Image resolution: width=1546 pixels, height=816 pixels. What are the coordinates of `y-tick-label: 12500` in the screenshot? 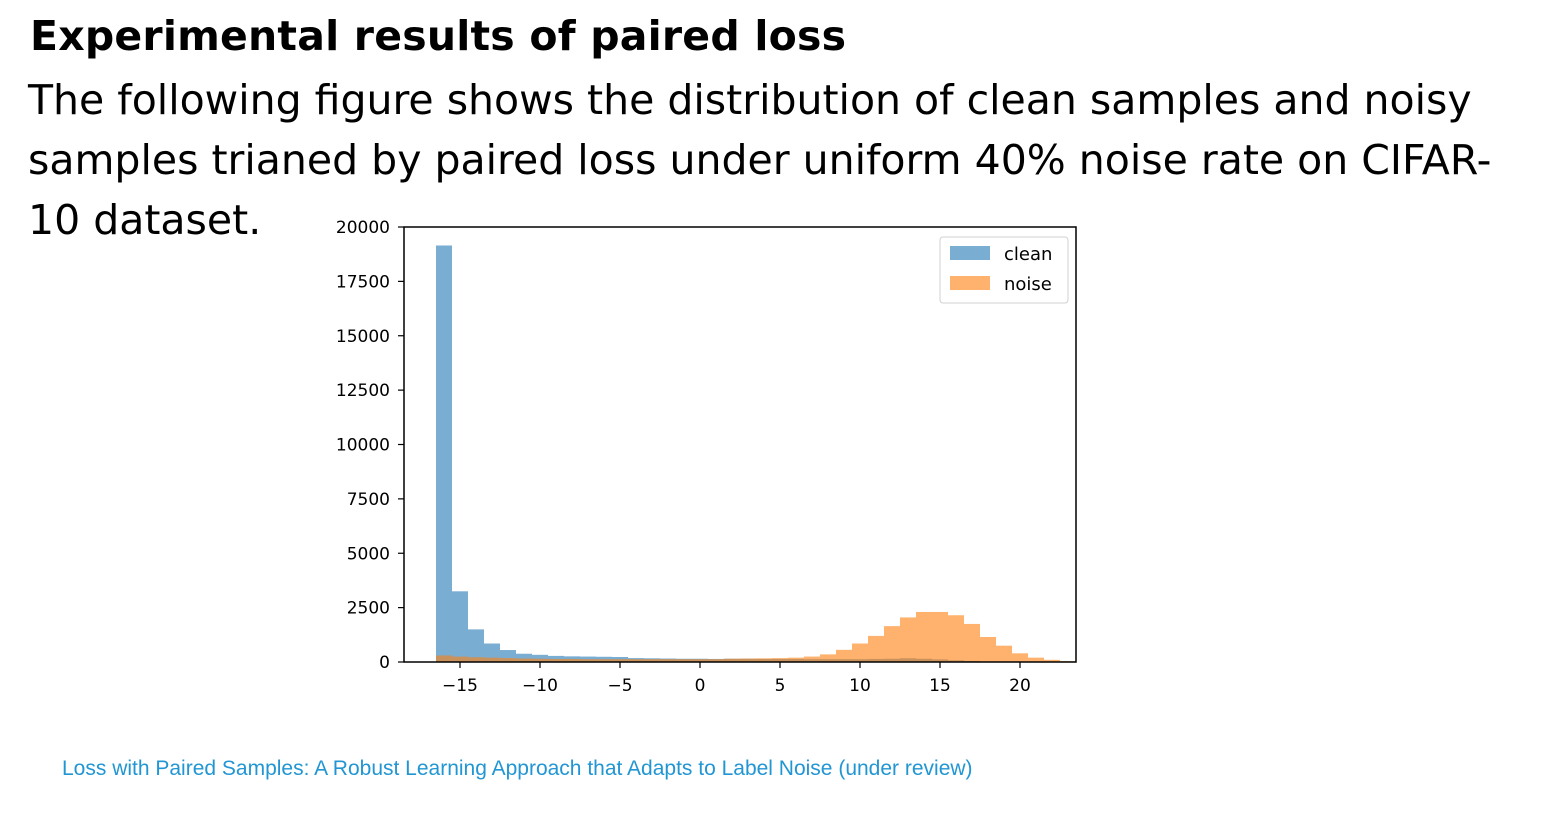 It's located at (363, 391).